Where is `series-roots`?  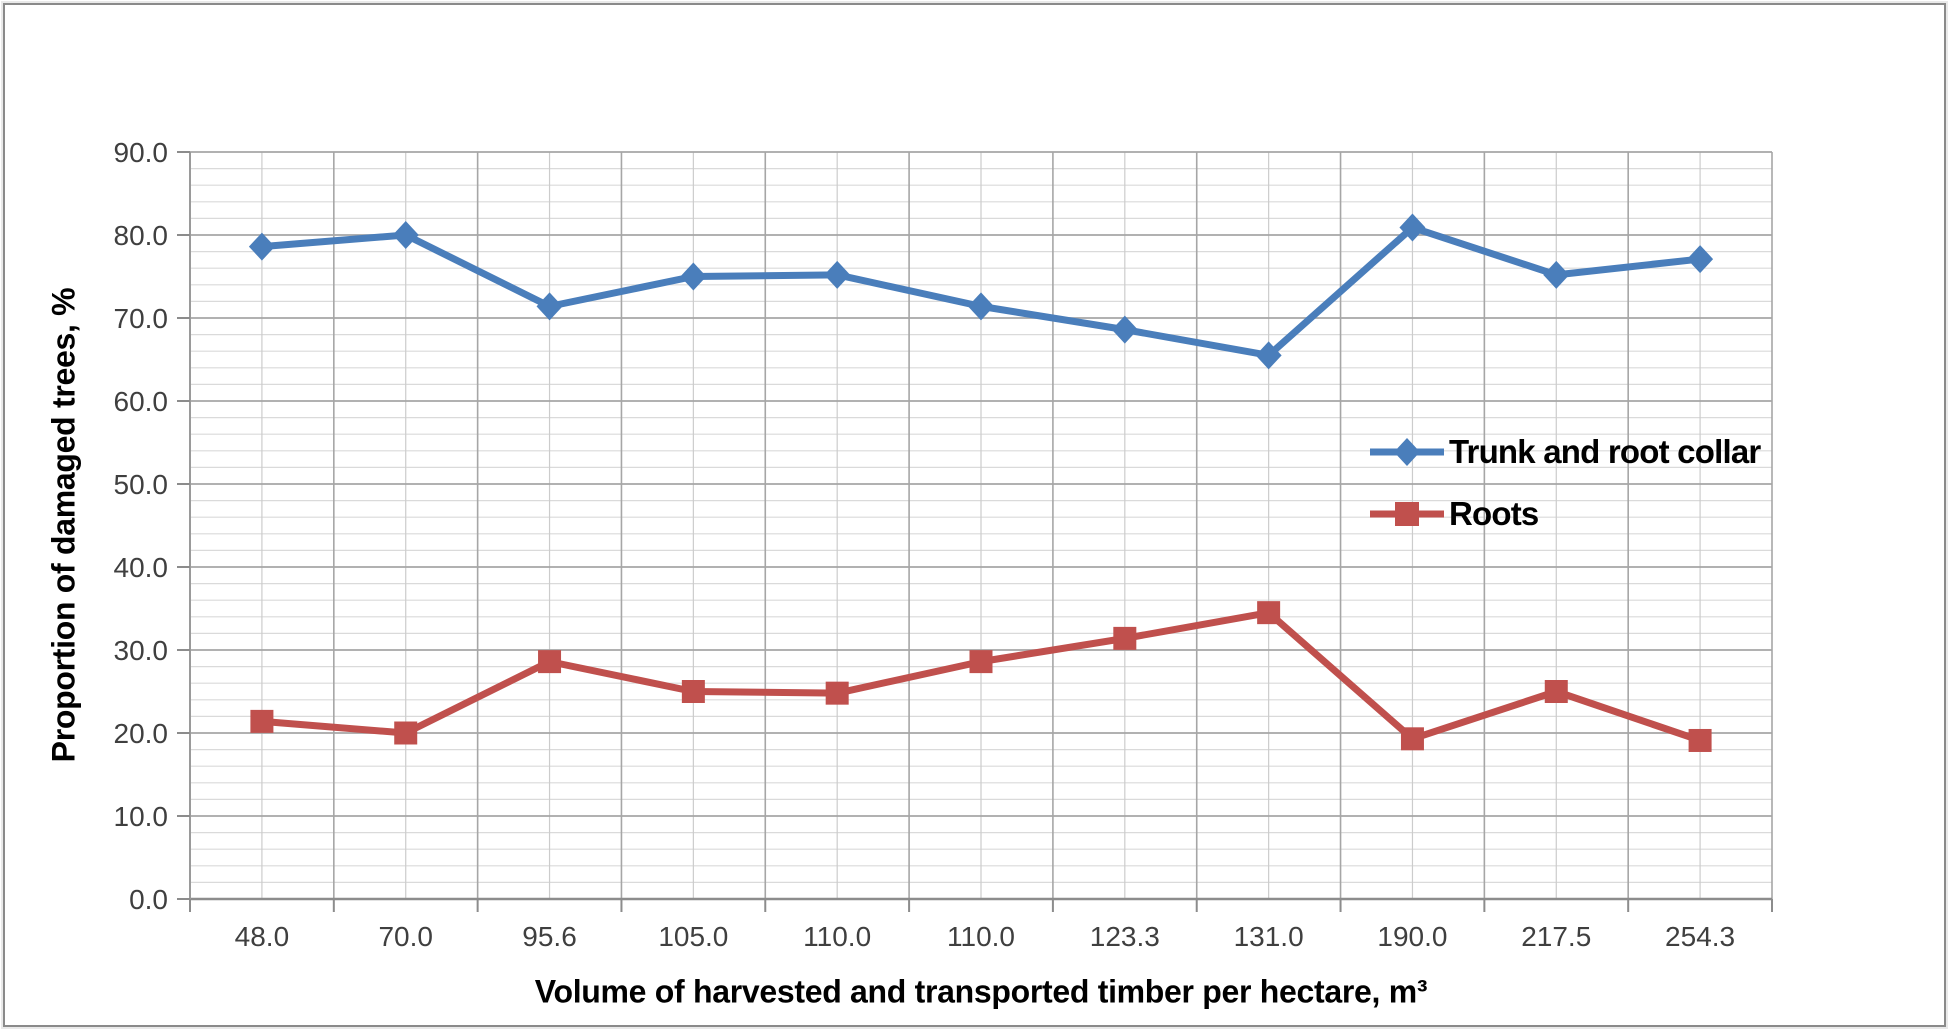
series-roots is located at coordinates (981, 676).